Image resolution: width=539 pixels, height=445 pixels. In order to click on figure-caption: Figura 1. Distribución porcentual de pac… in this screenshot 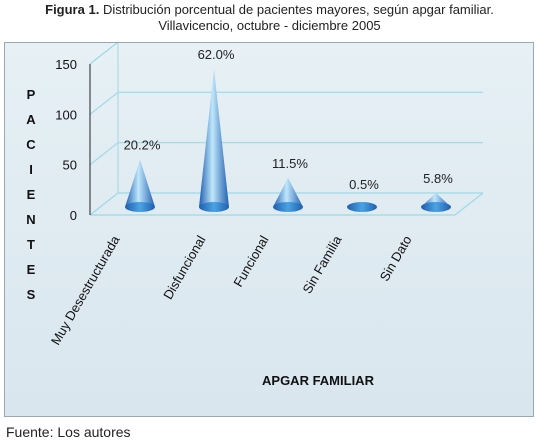, I will do `click(269, 18)`.